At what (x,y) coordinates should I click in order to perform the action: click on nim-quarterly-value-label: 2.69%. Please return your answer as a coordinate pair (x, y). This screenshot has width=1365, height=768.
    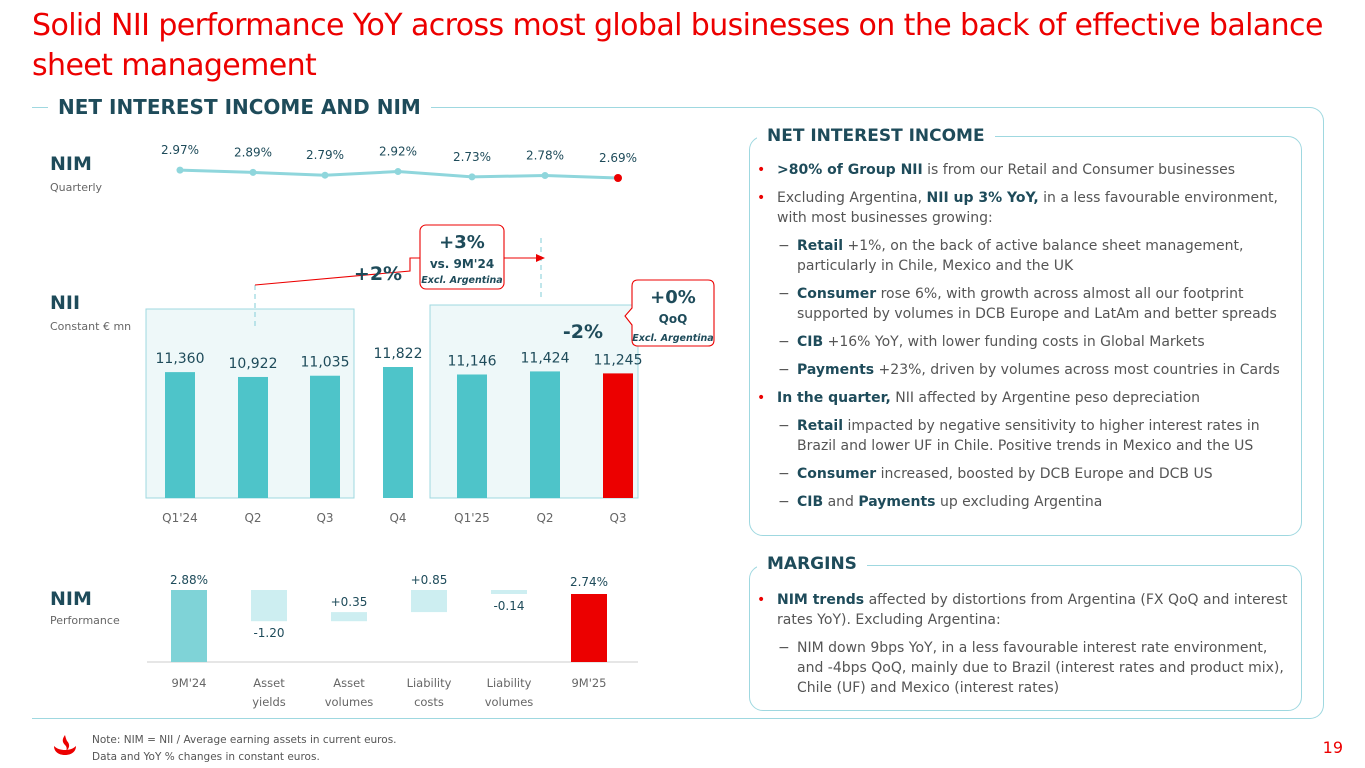
    Looking at the image, I should click on (618, 158).